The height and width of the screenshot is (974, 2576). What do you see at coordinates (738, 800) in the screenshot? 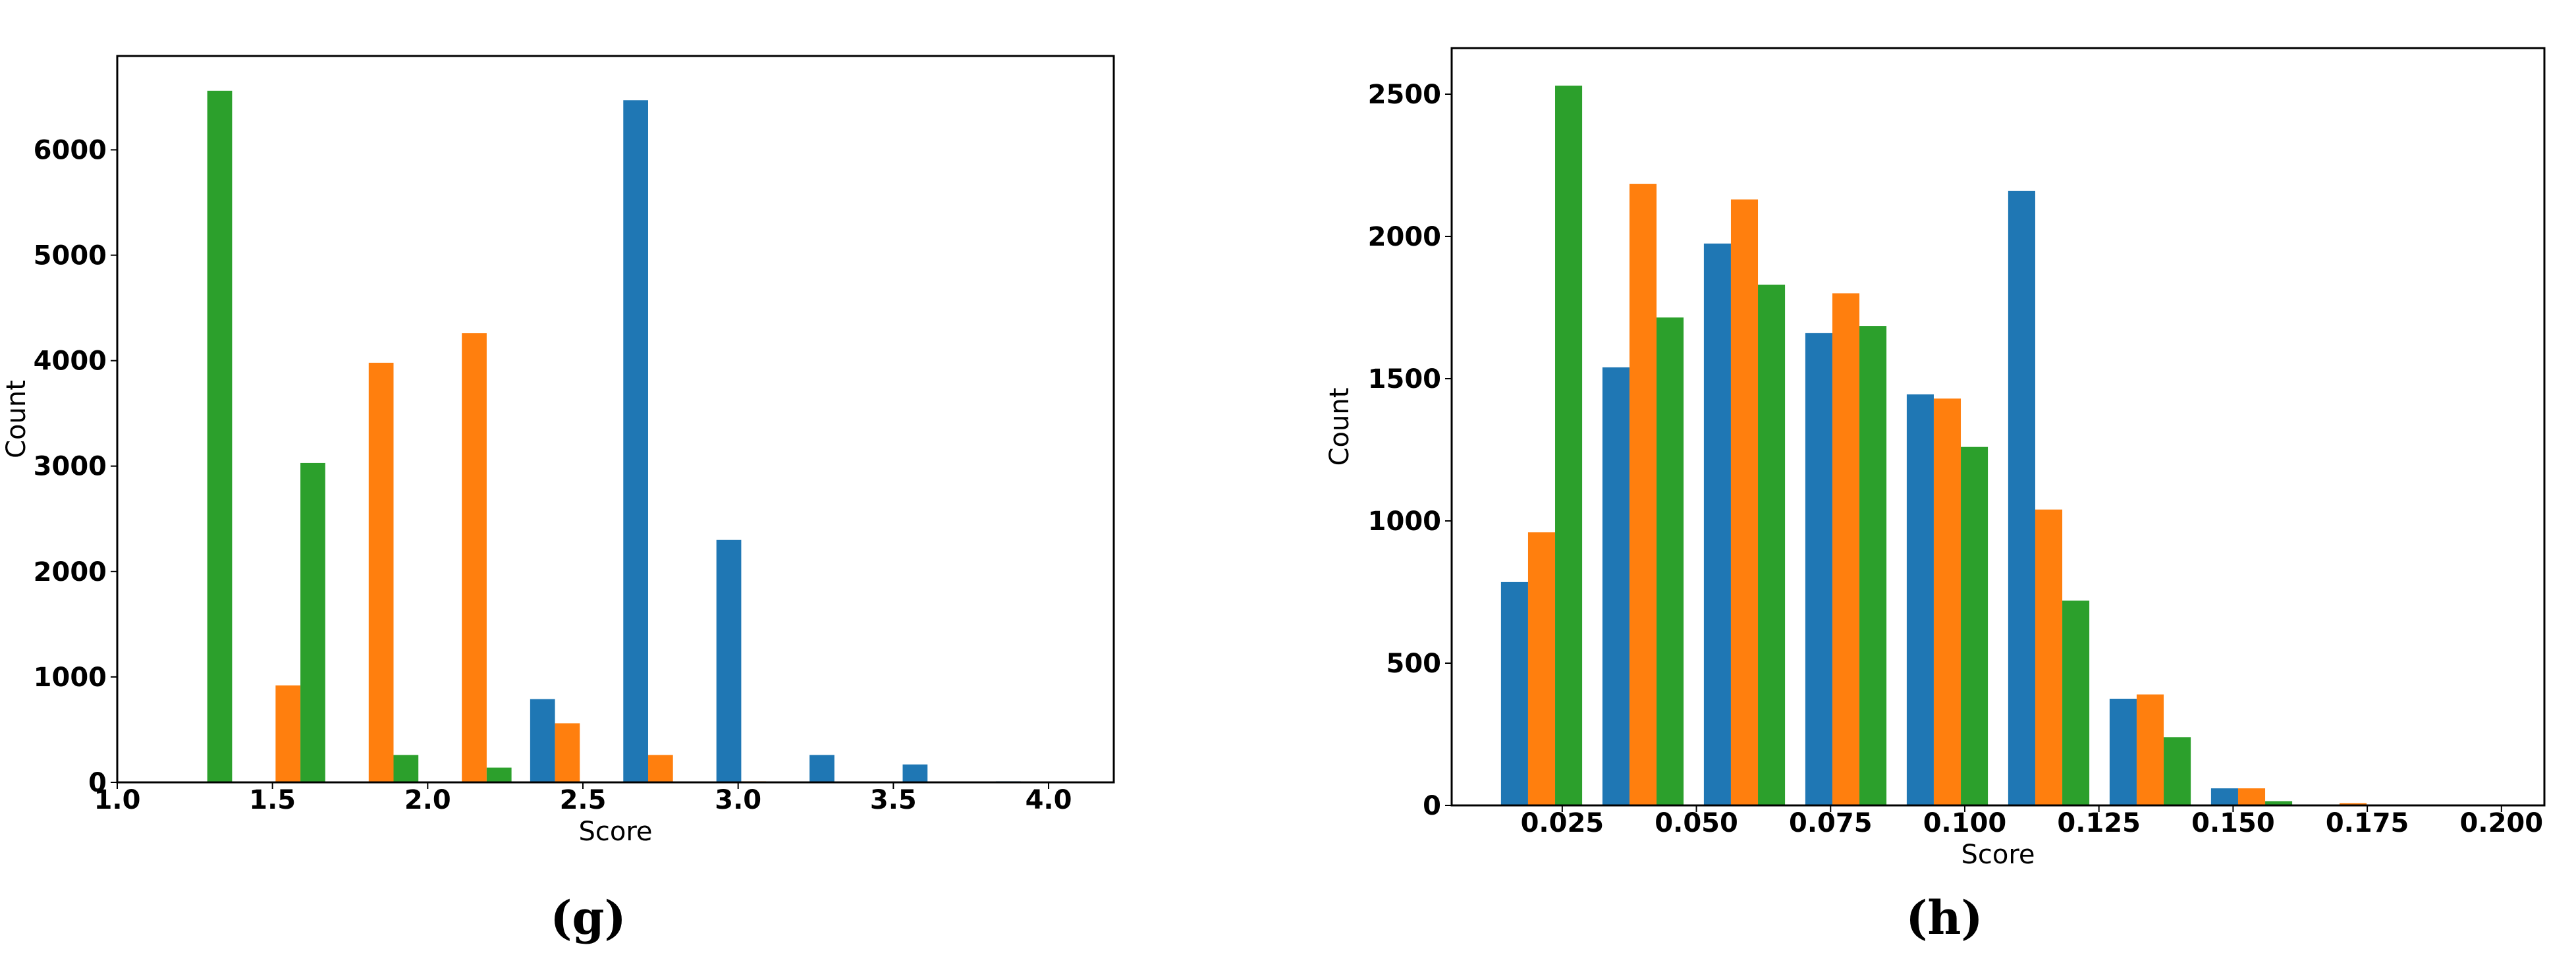
I see `x-tick-label: 3.0` at bounding box center [738, 800].